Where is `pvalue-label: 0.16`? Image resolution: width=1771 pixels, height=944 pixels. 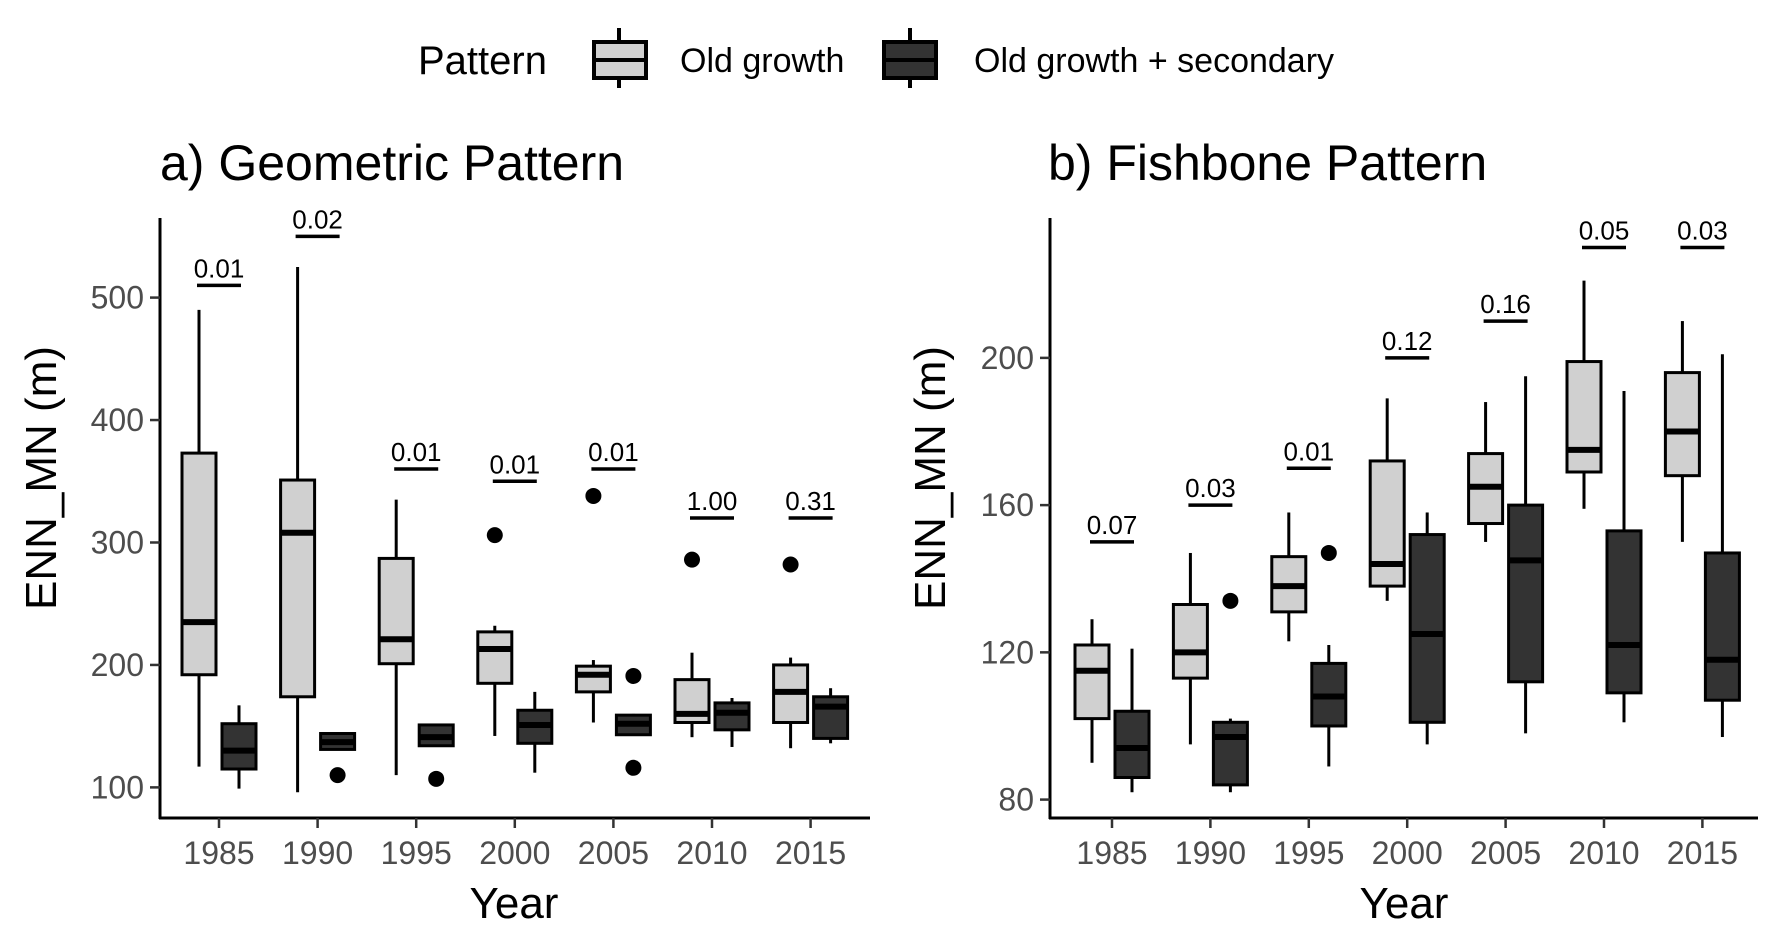
pvalue-label: 0.16 is located at coordinates (1505, 304).